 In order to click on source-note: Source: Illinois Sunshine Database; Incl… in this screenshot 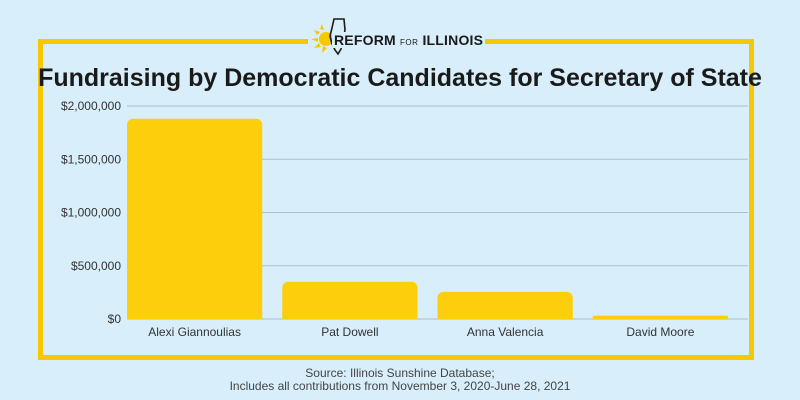, I will do `click(400, 380)`.